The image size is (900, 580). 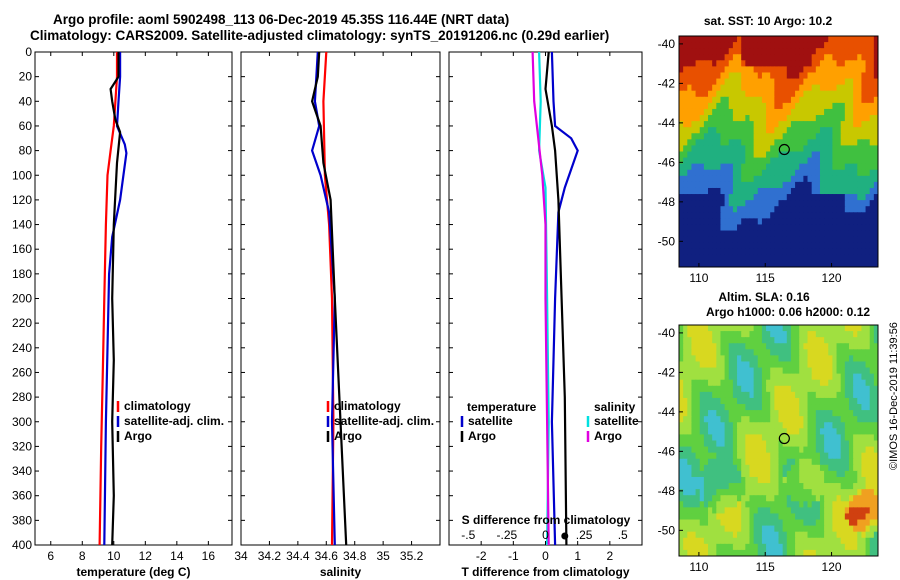 What do you see at coordinates (623, 535) in the screenshot?
I see `secondary-tick-label: .5` at bounding box center [623, 535].